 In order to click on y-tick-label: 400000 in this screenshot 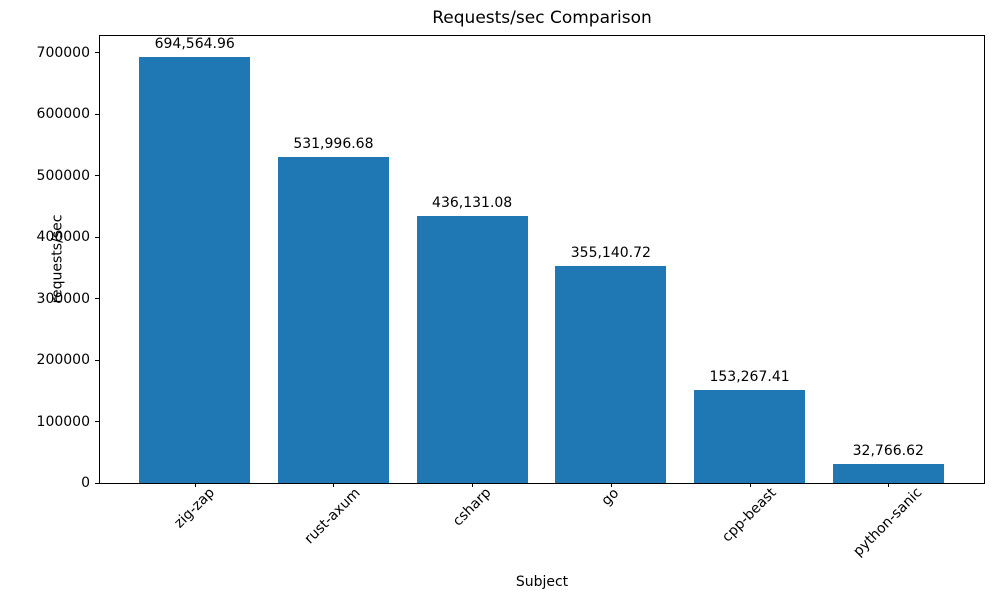, I will do `click(63, 237)`.